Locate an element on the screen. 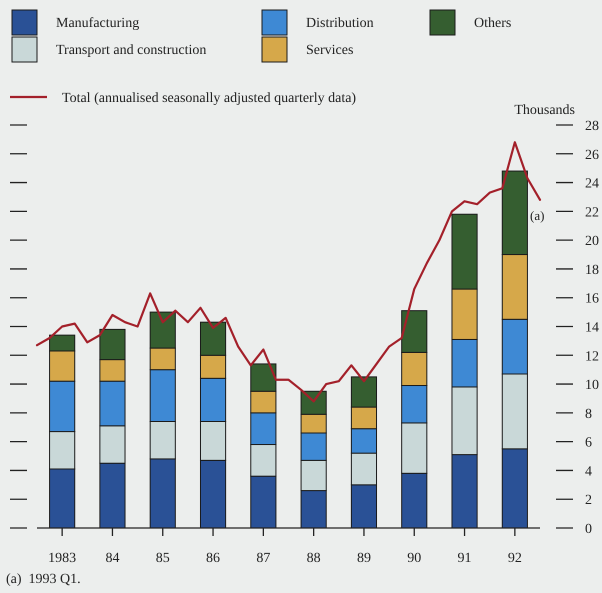  x-tick-label: 92 is located at coordinates (515, 558).